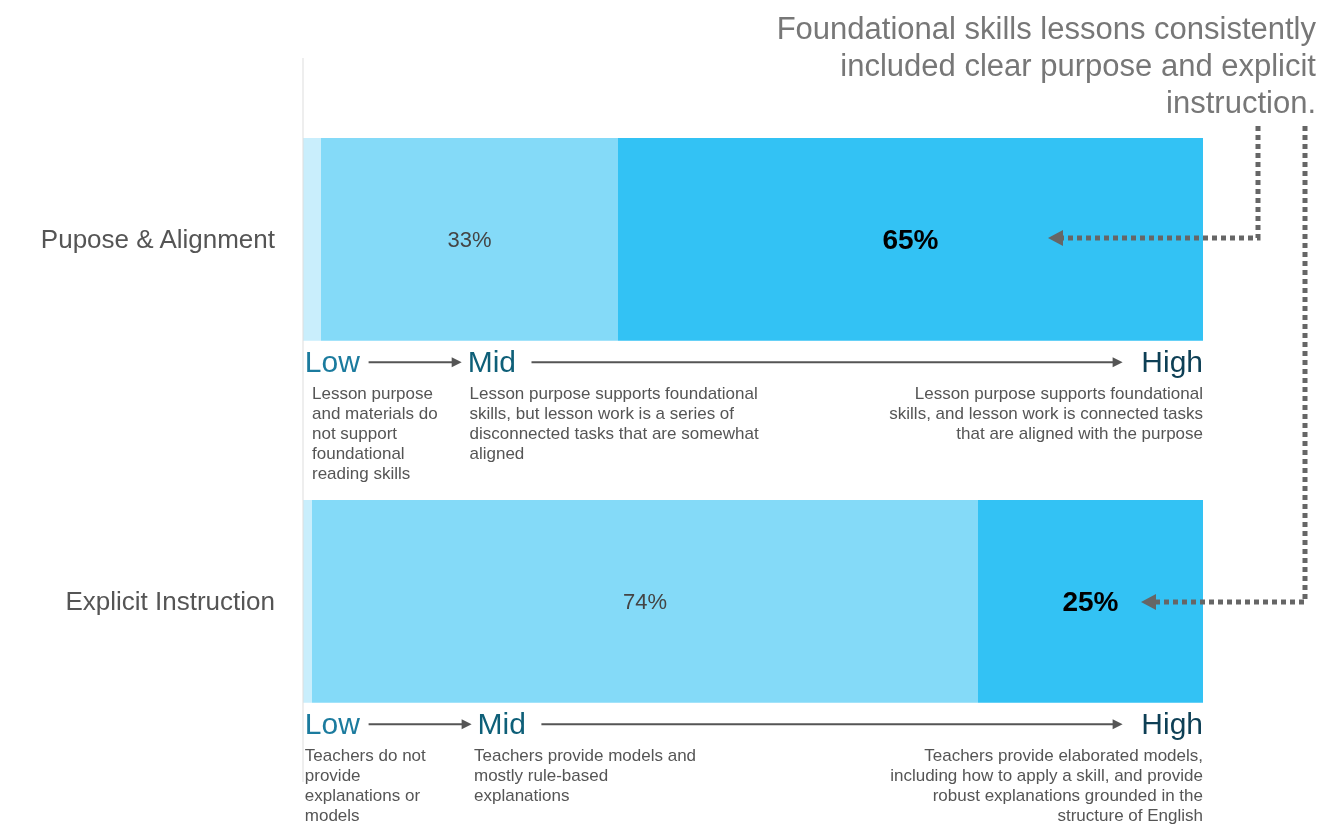 The width and height of the screenshot is (1330, 832). I want to click on chart-title: Foundational skills lessons consistently included clear purpose and explicit instruction., so click(1045, 65).